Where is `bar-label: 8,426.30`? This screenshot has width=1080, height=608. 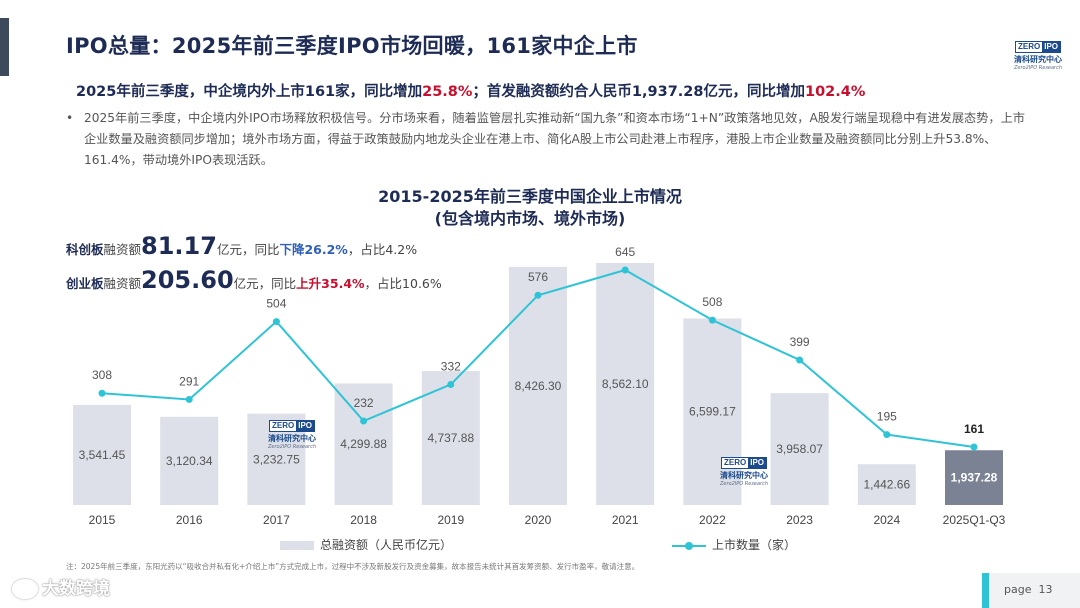
bar-label: 8,426.30 is located at coordinates (538, 386).